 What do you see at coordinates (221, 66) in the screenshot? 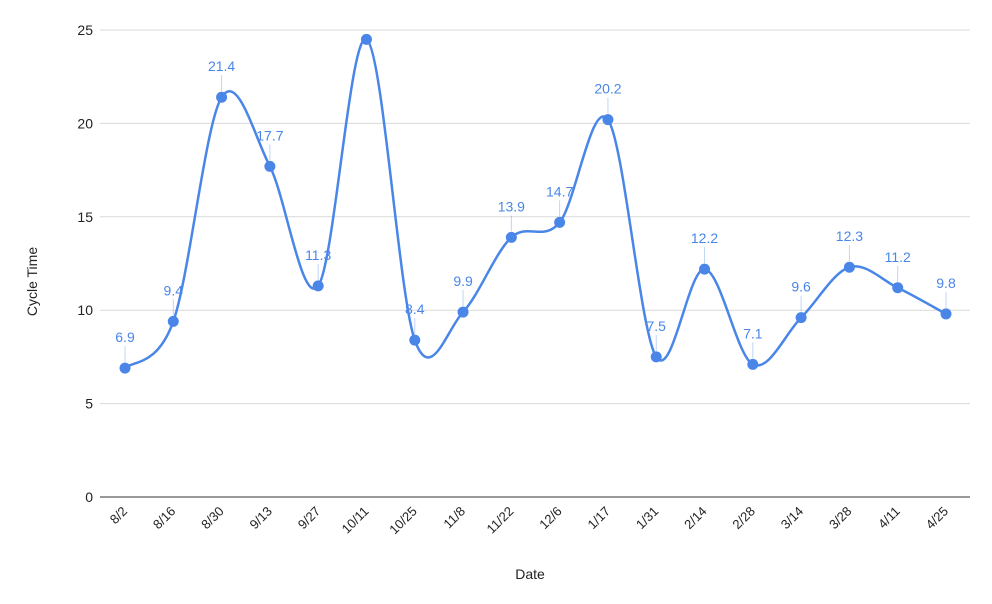
I see `data-label: 21.4` at bounding box center [221, 66].